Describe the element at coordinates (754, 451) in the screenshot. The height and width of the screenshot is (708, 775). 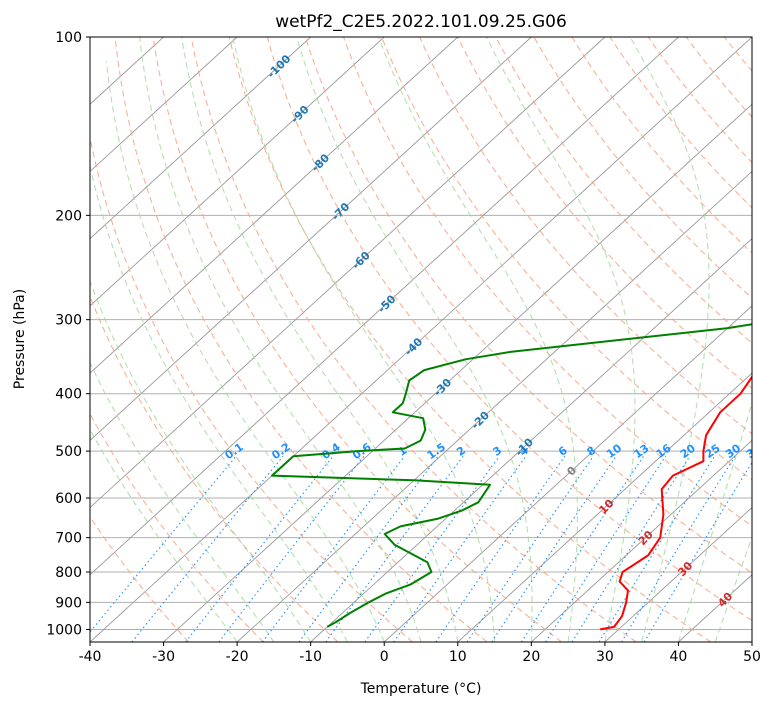
I see `mixing-ratio-label: 36` at that location.